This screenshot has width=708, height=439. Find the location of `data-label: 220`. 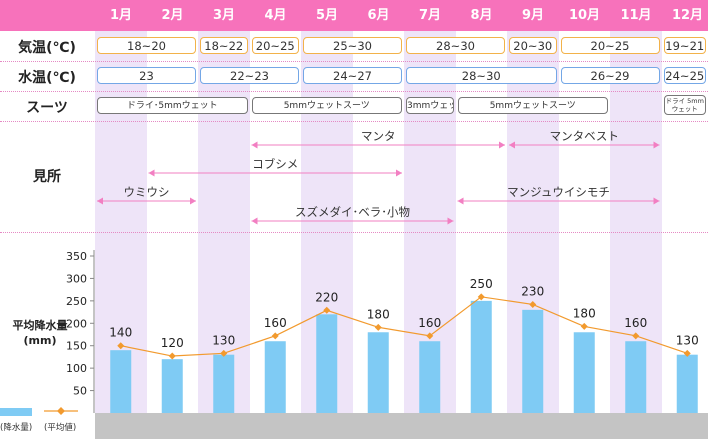

data-label: 220 is located at coordinates (326, 297).